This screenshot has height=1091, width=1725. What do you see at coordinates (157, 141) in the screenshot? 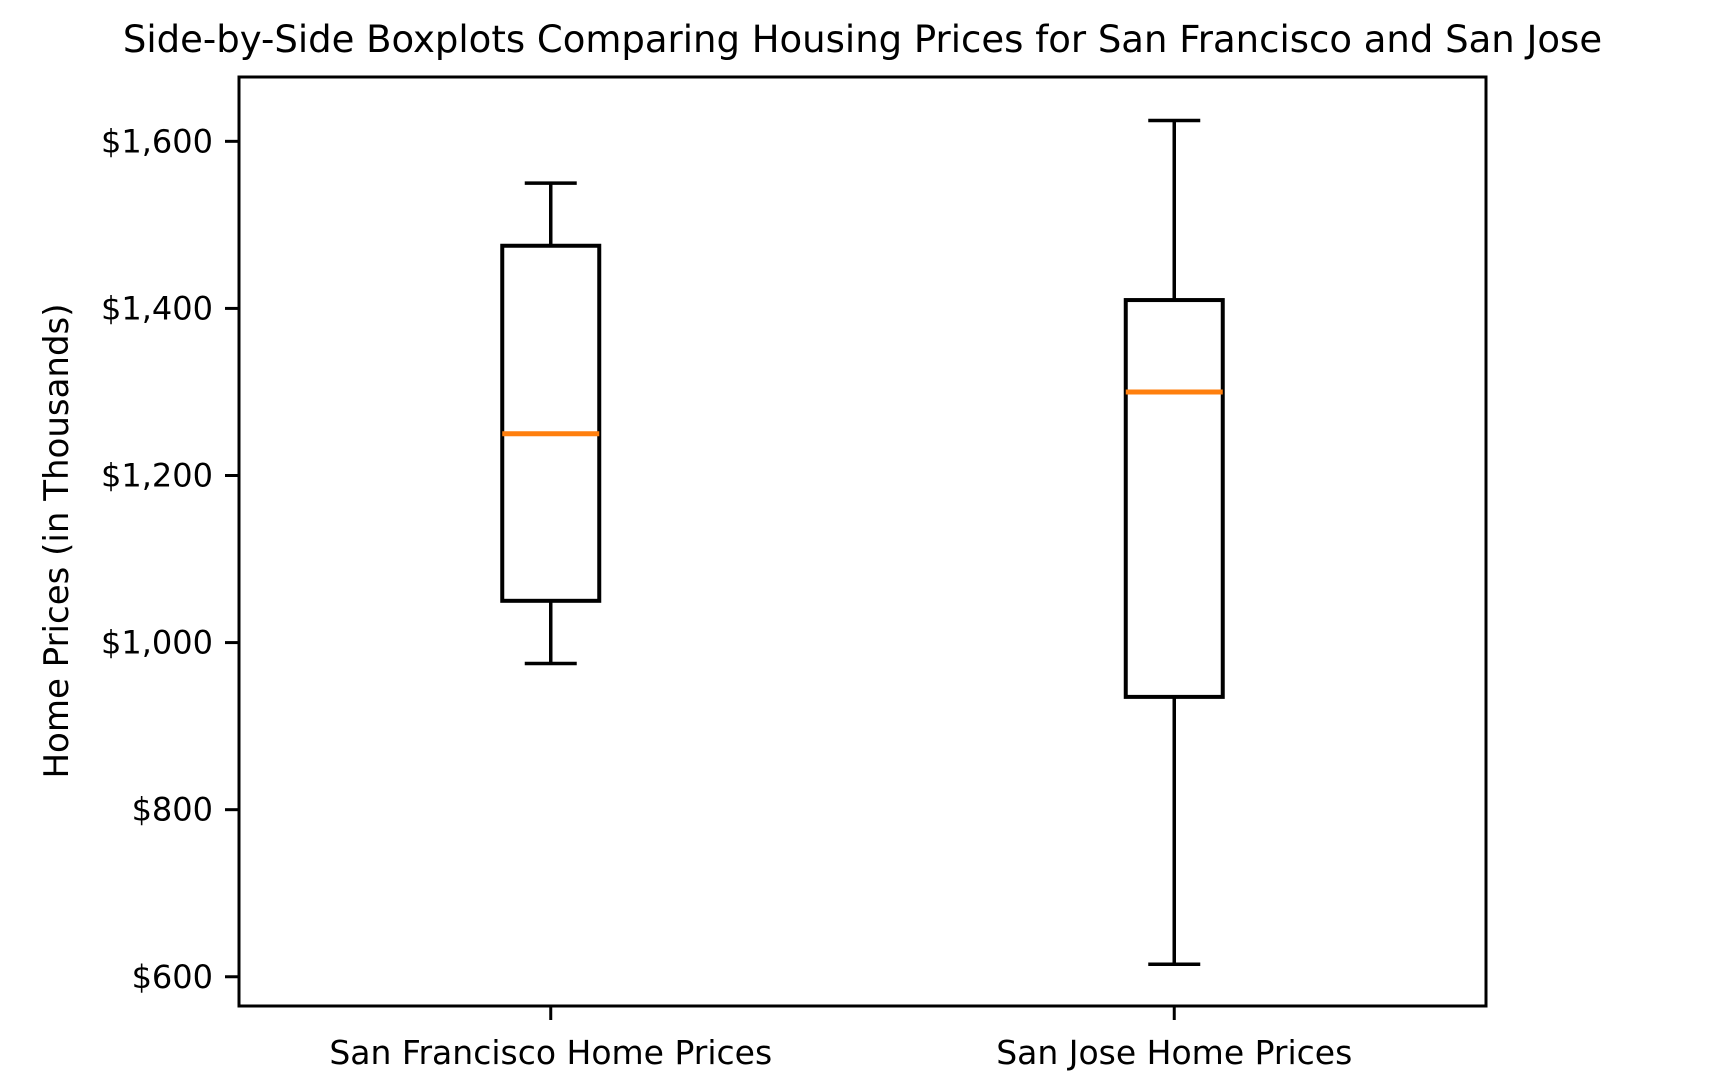
I see `y-tick-label: $1,600` at bounding box center [157, 141].